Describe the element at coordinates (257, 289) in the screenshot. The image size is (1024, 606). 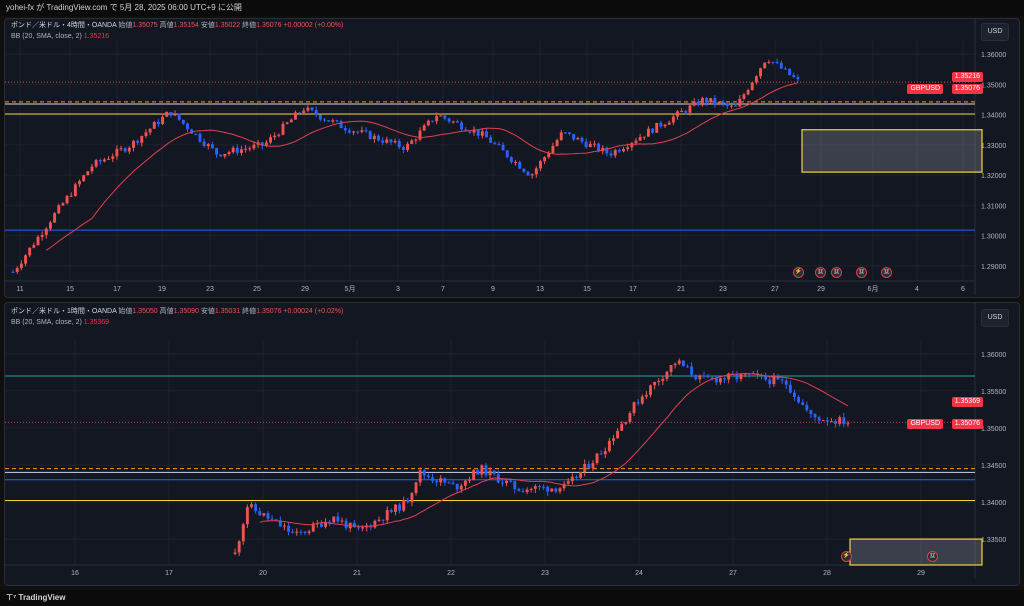
I see `time-axis-label: 25` at that location.